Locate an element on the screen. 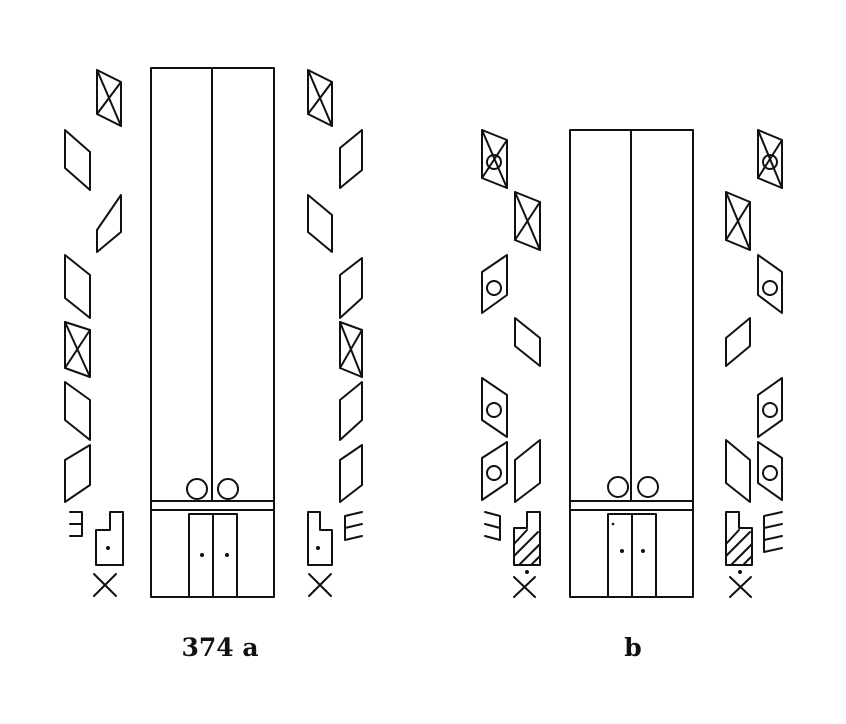  panel-a-caption: 374 a is located at coordinates (219, 647).